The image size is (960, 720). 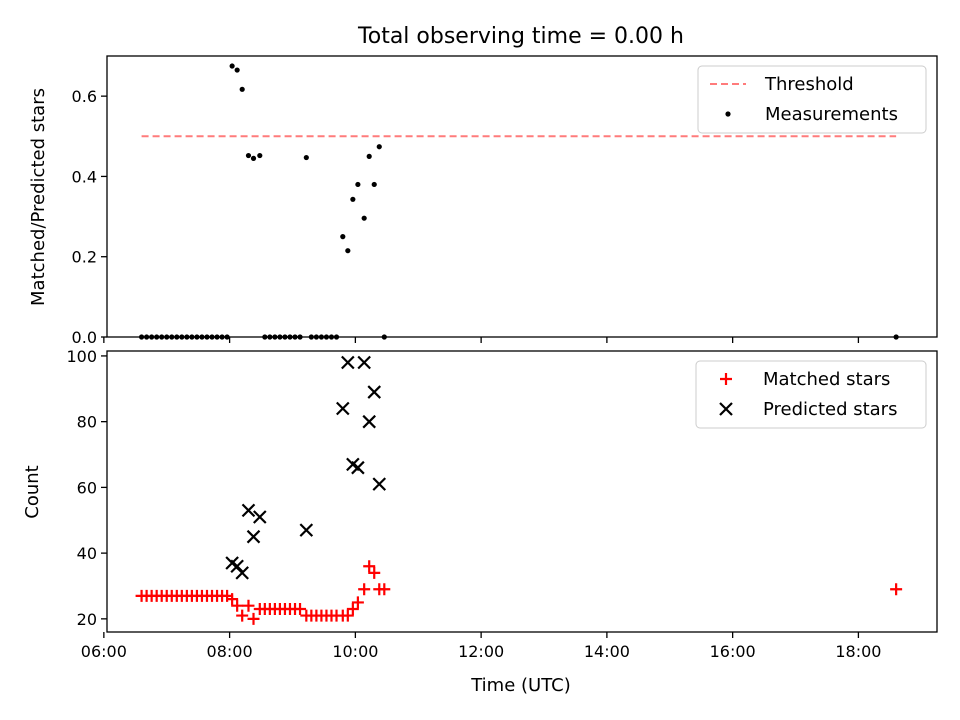 I want to click on chart-title: Total observing time = 0.00 h, so click(x=520, y=36).